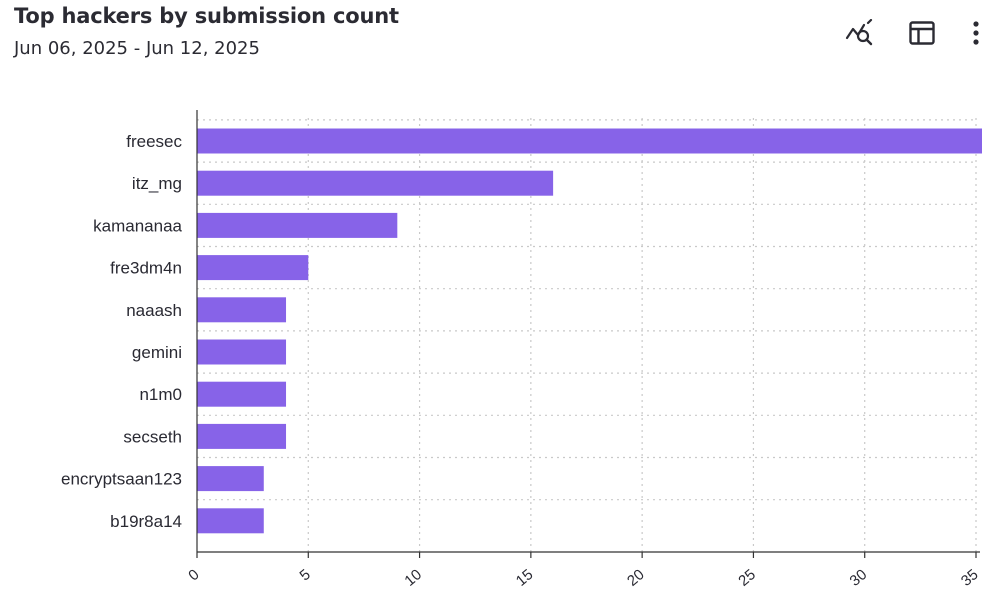 This screenshot has height=598, width=1000. I want to click on bar-n1m0, so click(242, 394).